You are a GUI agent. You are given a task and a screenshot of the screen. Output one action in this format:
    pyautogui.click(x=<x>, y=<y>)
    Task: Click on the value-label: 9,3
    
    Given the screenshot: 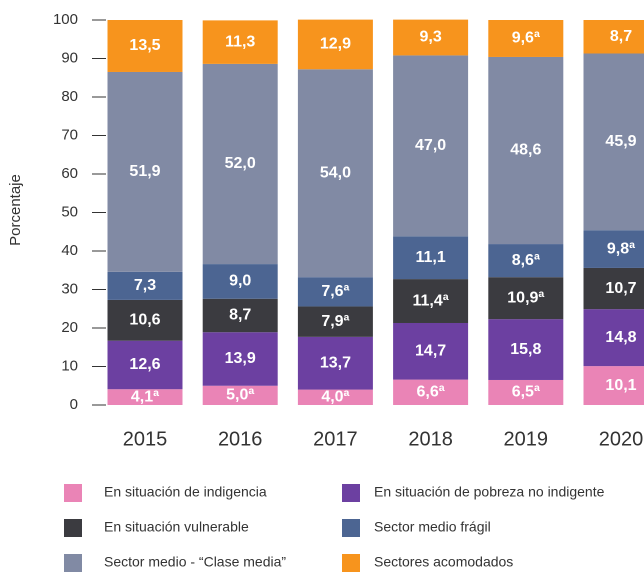 What is the action you would take?
    pyautogui.click(x=430, y=37)
    